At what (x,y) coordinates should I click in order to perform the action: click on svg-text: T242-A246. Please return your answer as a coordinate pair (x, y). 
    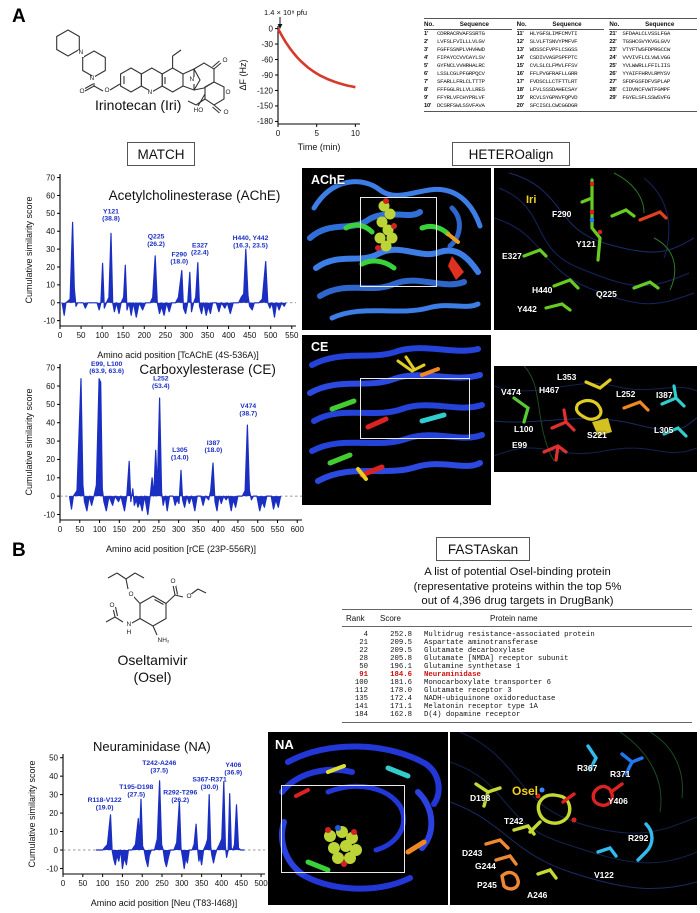
    Looking at the image, I should click on (159, 763).